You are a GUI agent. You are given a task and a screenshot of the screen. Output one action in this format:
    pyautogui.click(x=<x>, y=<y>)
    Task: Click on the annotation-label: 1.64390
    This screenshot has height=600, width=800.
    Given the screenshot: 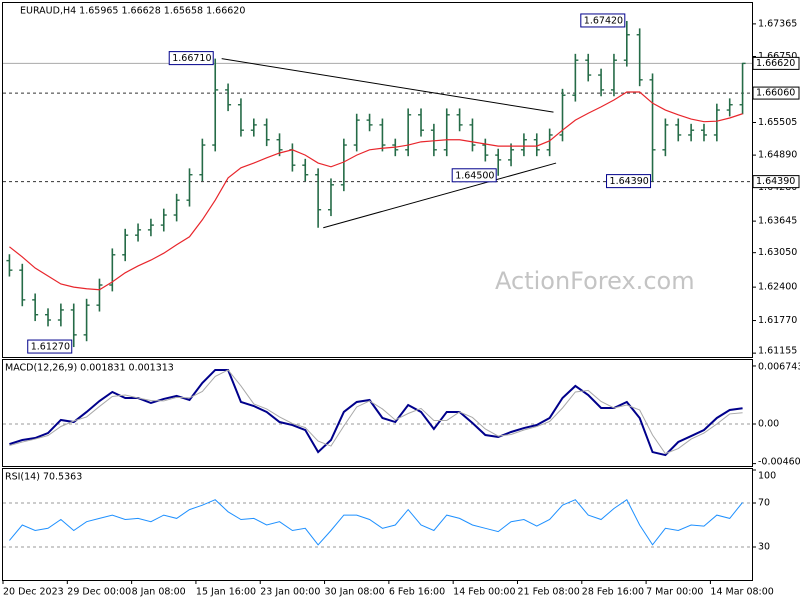 What is the action you would take?
    pyautogui.click(x=629, y=181)
    